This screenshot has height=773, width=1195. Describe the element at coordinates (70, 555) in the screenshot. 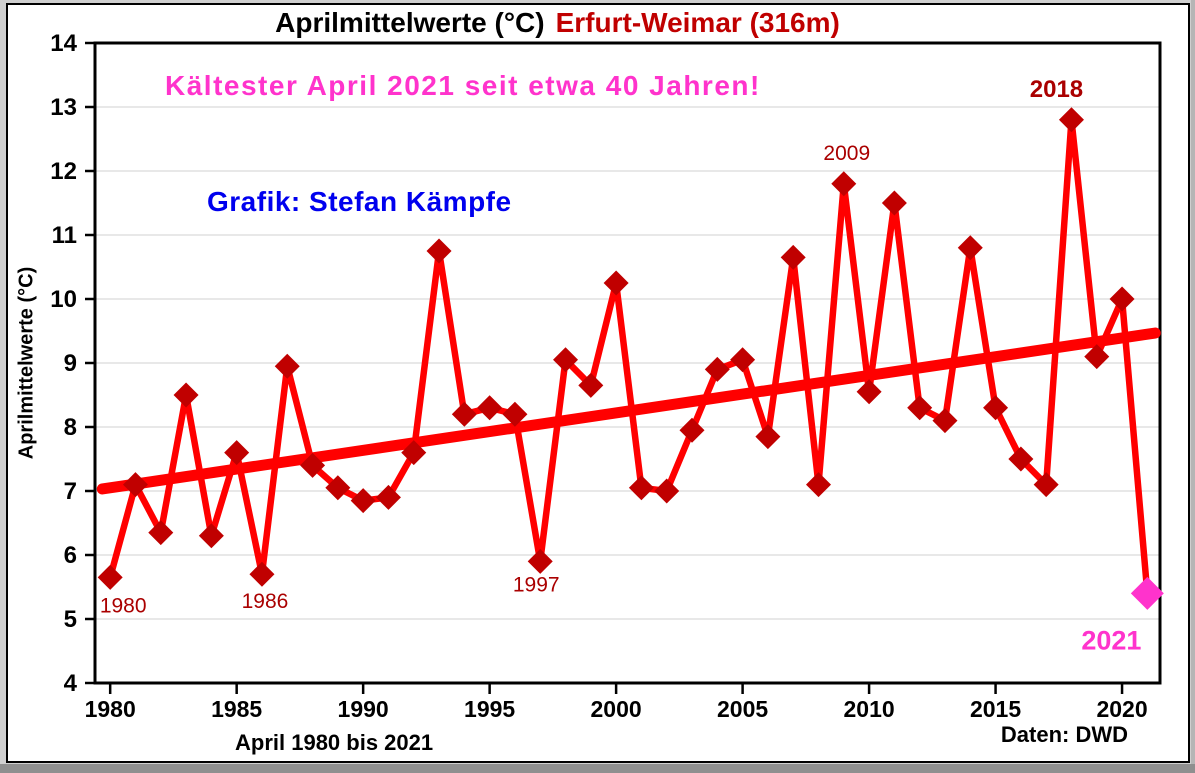

I see `y-tick-label-6: 6` at that location.